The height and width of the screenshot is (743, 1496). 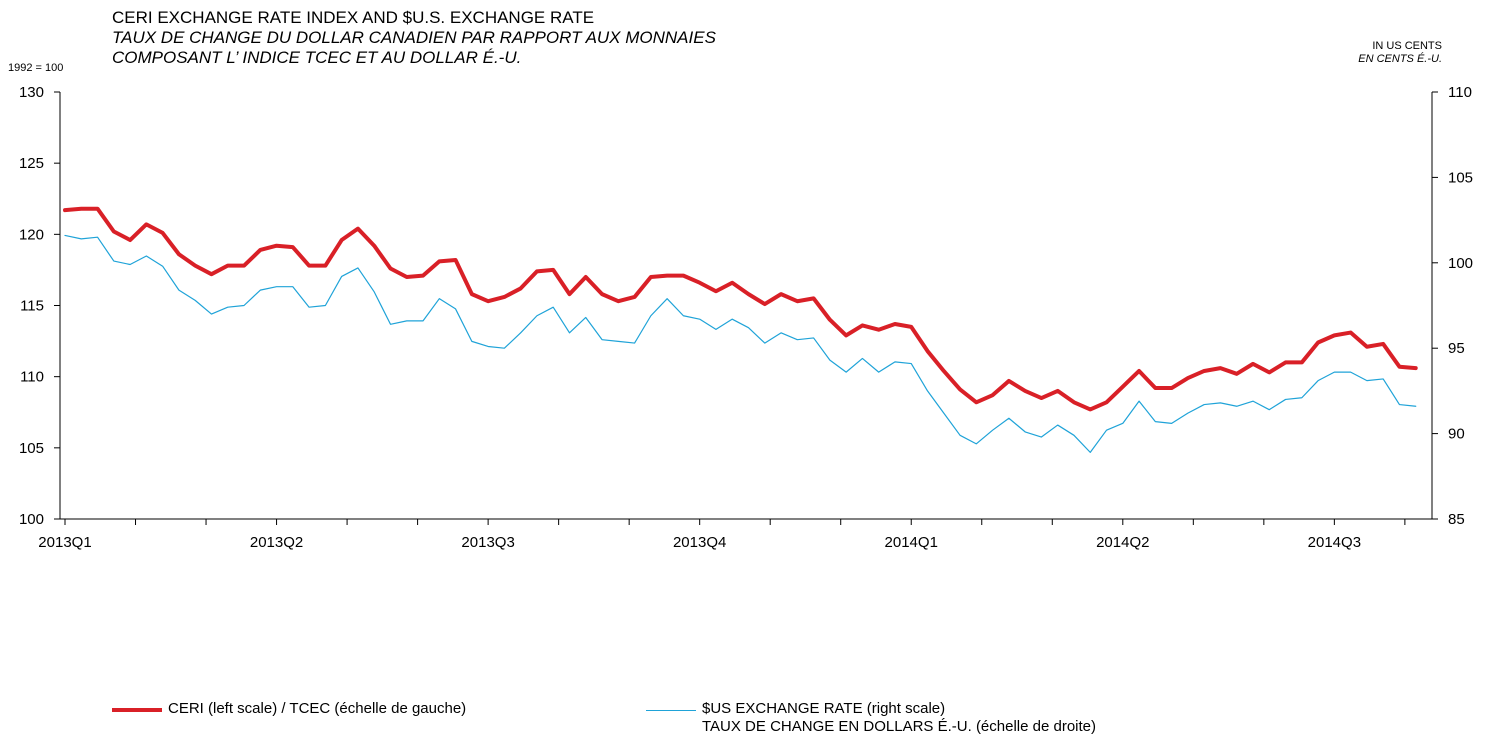 I want to click on x-tick-label-2013Q2: 2013Q2, so click(x=276, y=542).